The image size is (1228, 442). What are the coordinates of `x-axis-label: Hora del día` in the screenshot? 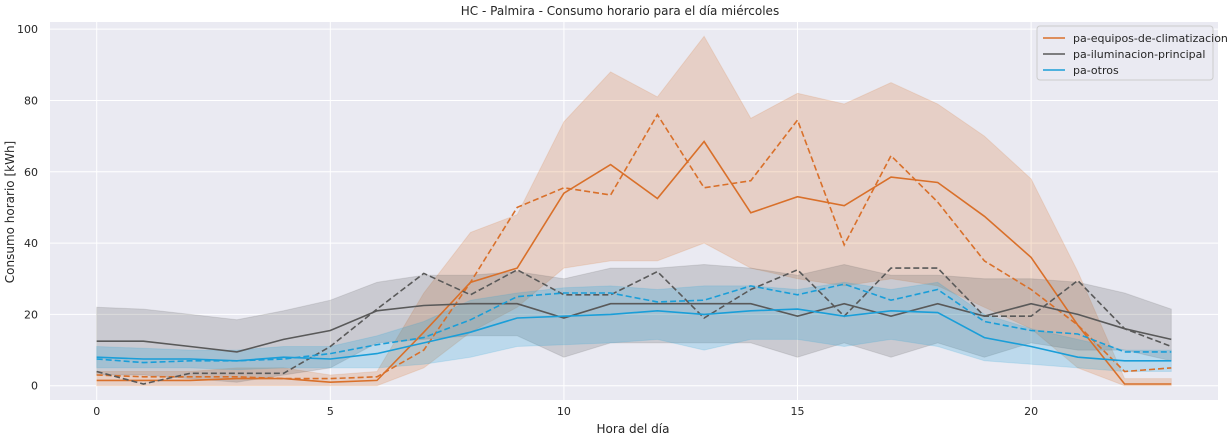 It's located at (633, 429).